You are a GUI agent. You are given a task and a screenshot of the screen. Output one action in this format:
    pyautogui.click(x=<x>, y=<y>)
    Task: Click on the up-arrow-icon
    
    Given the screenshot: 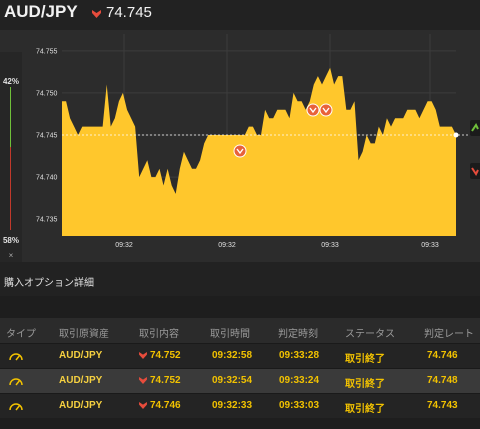 What is the action you would take?
    pyautogui.click(x=475, y=127)
    